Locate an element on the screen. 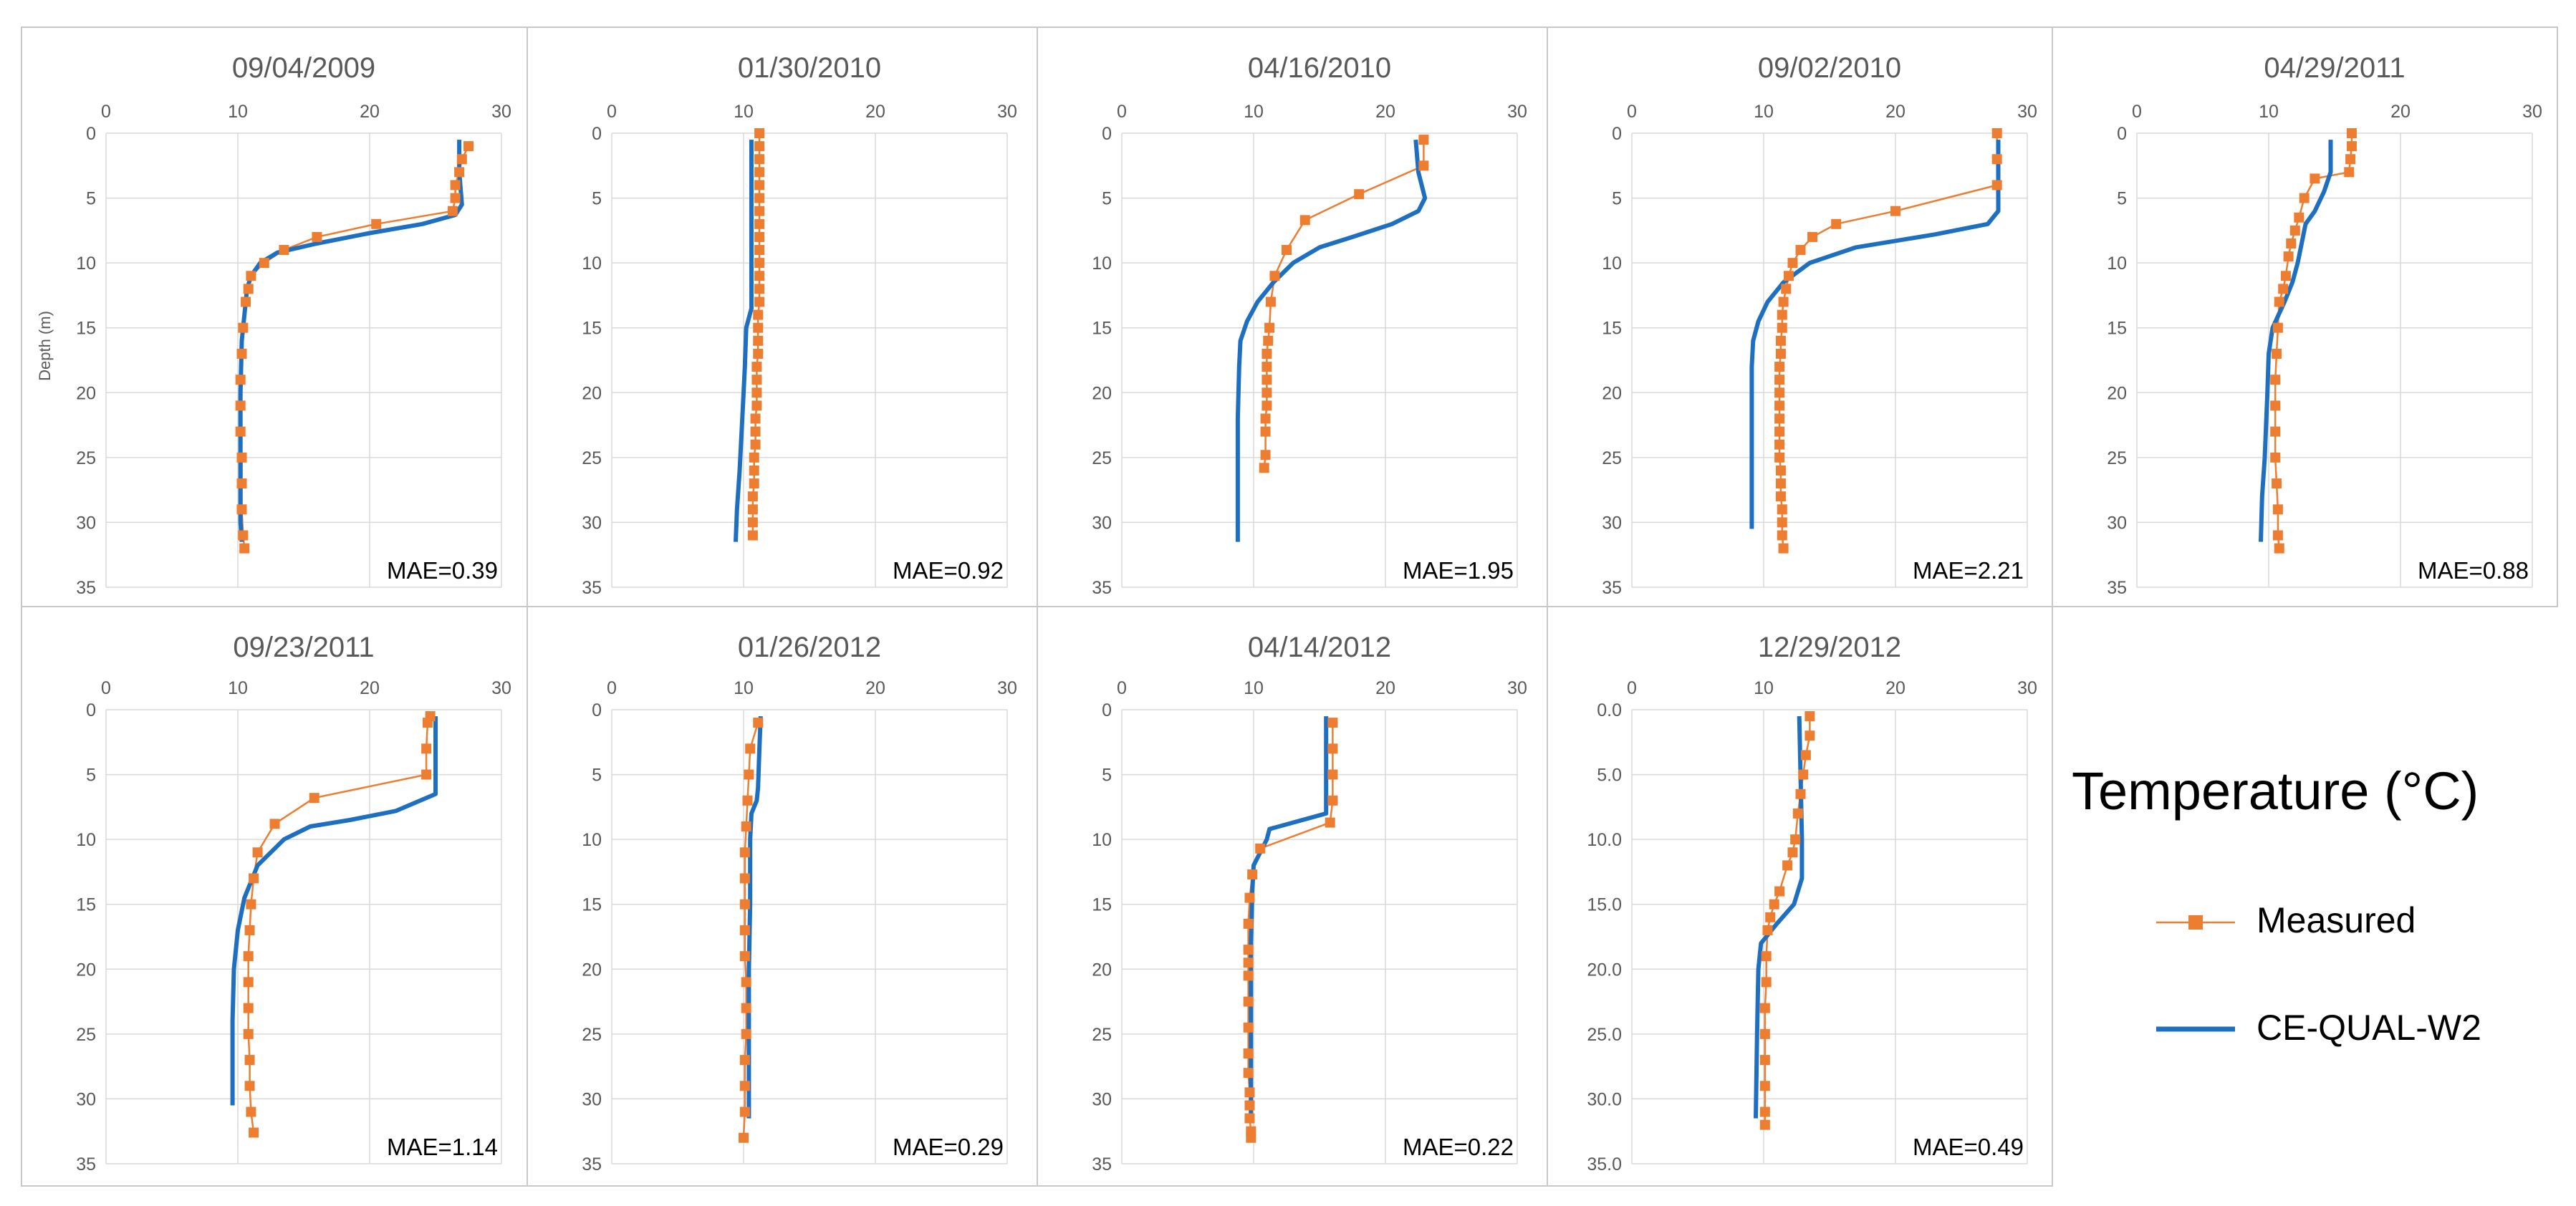  mae-label: MAE=0.49 is located at coordinates (1968, 1147).